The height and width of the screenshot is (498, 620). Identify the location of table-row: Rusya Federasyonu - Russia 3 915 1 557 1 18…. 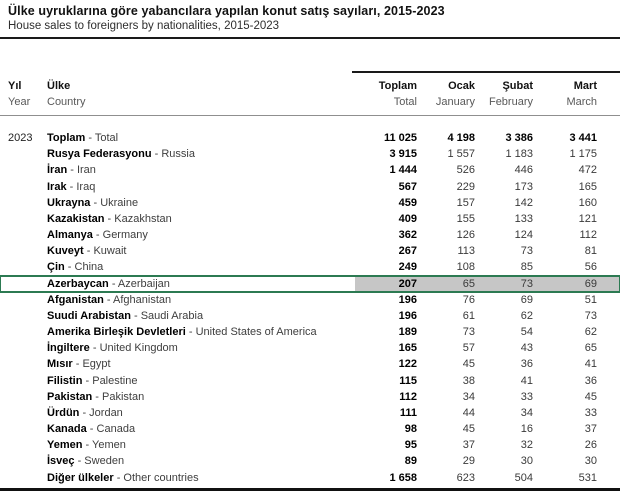
(310, 154).